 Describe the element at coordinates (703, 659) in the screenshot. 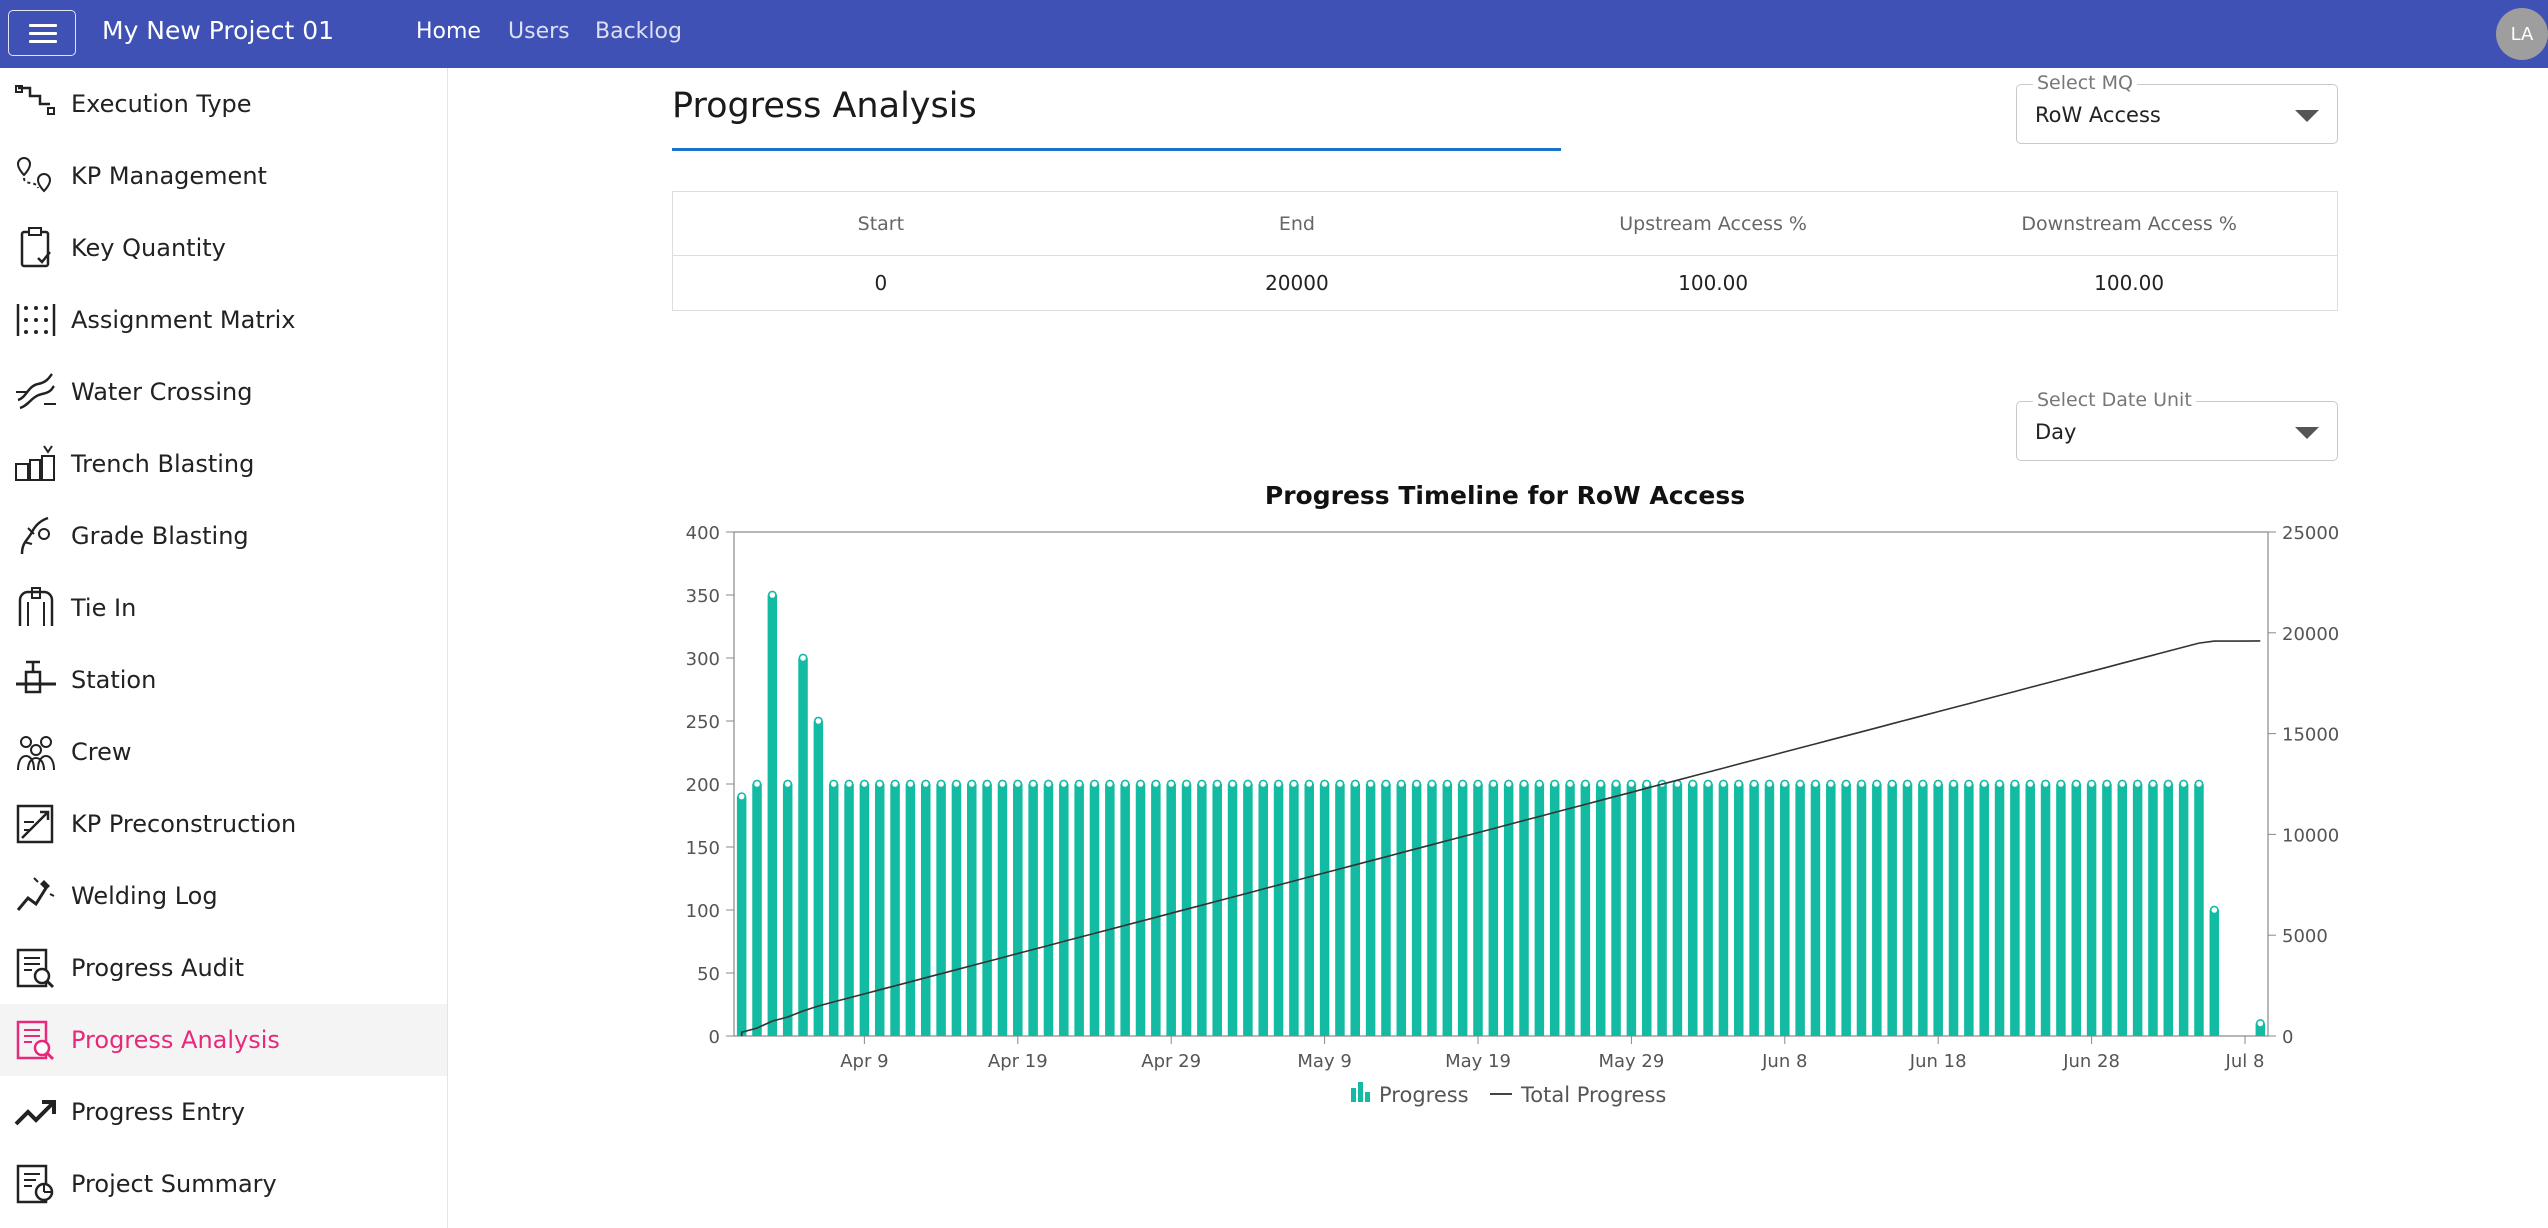

I see `y-left-tick-label: 300` at that location.